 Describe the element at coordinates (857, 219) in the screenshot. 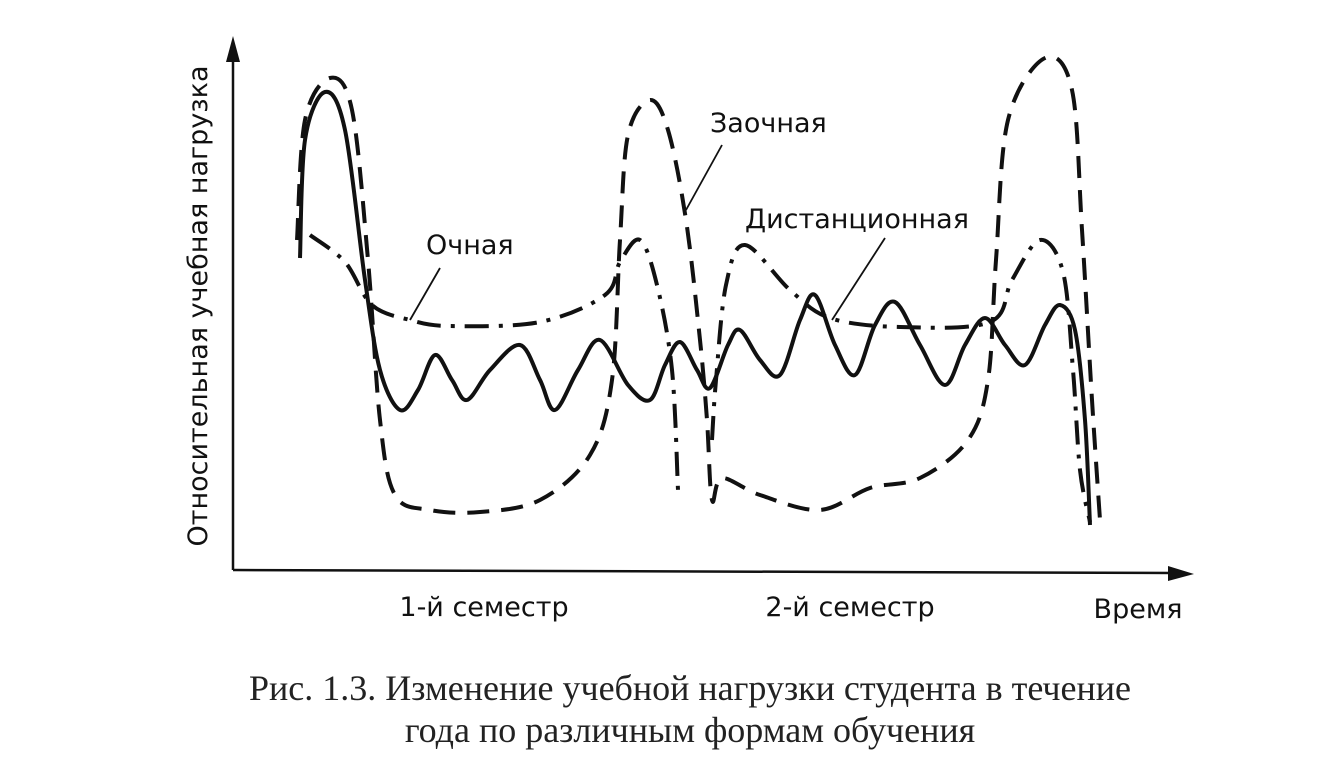

I see `curve-label: Дистанционная` at that location.